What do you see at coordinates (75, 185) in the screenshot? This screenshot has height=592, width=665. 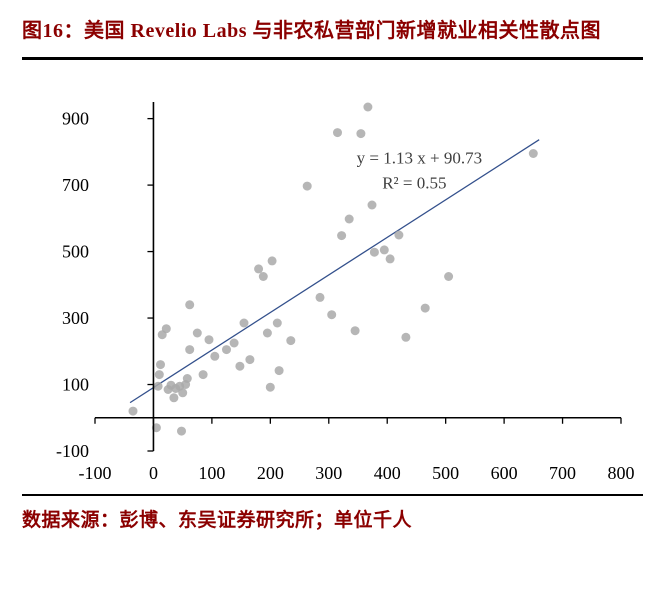 I see `y-axis-tick-label: 700` at bounding box center [75, 185].